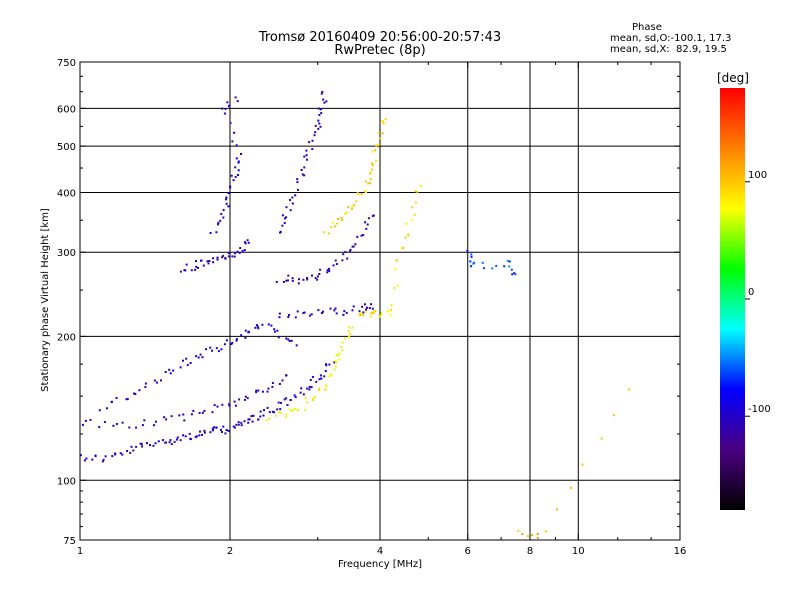 The width and height of the screenshot is (800, 600). Describe the element at coordinates (380, 551) in the screenshot. I see `x-tick-label: 4` at that location.